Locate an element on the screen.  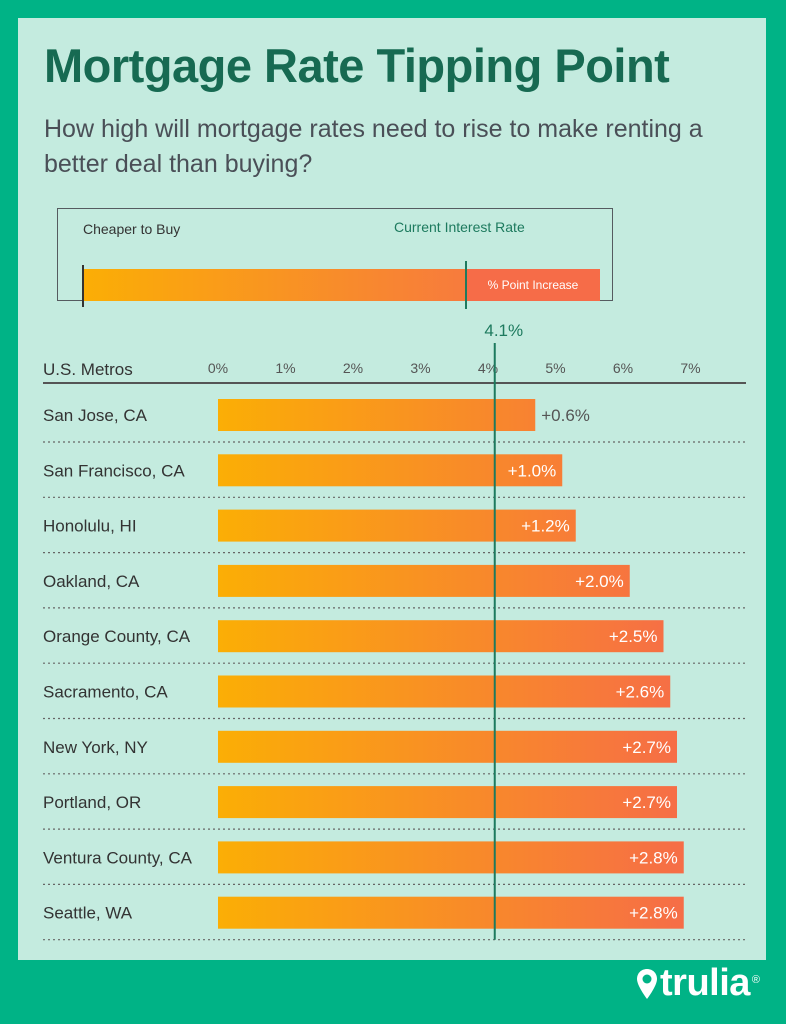
metro-label: Ventura County, CA is located at coordinates (118, 857).